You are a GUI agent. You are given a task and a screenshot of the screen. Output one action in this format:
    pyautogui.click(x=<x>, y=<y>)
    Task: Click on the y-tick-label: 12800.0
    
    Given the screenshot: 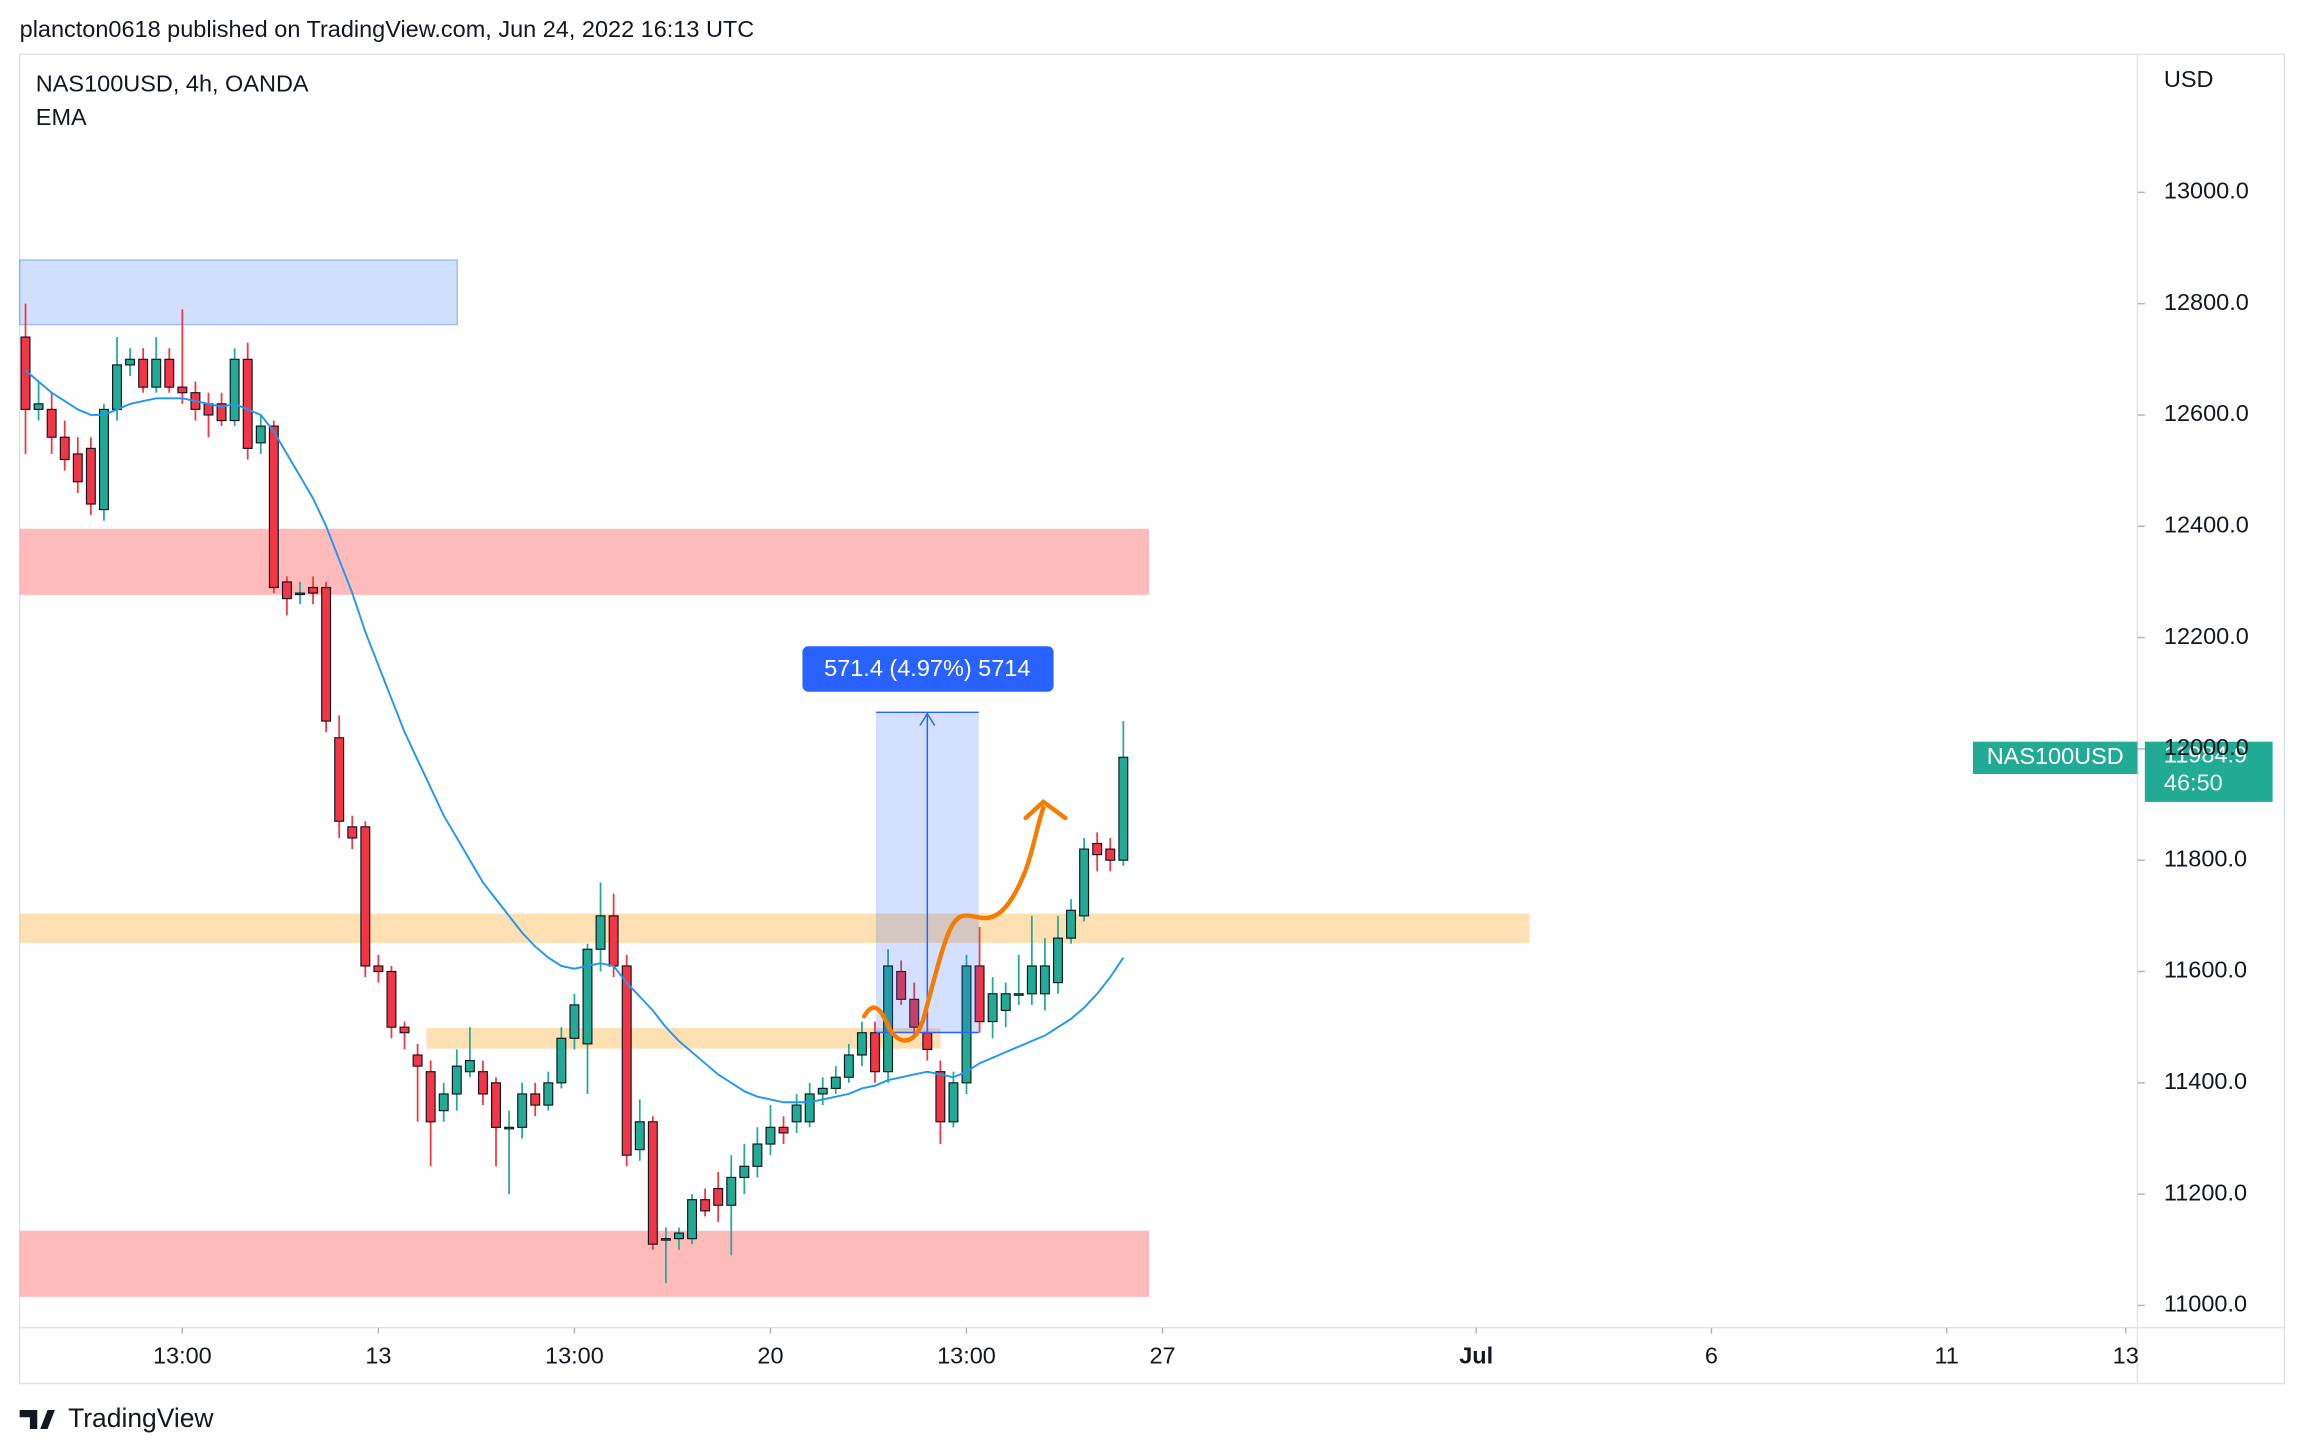 What is the action you would take?
    pyautogui.click(x=2206, y=302)
    